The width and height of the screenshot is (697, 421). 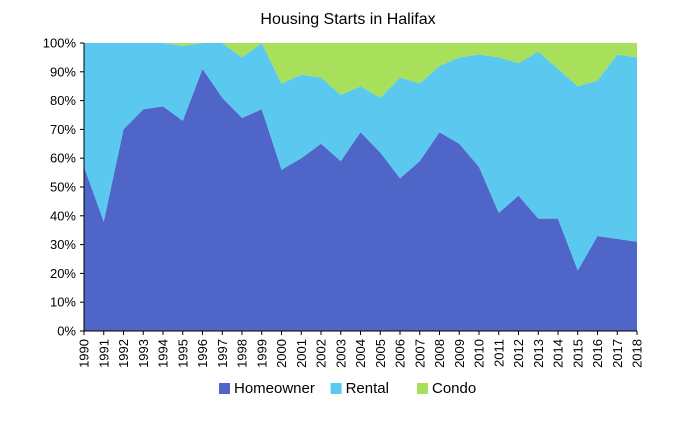 I want to click on x-tick-label: 1995, so click(x=182, y=353).